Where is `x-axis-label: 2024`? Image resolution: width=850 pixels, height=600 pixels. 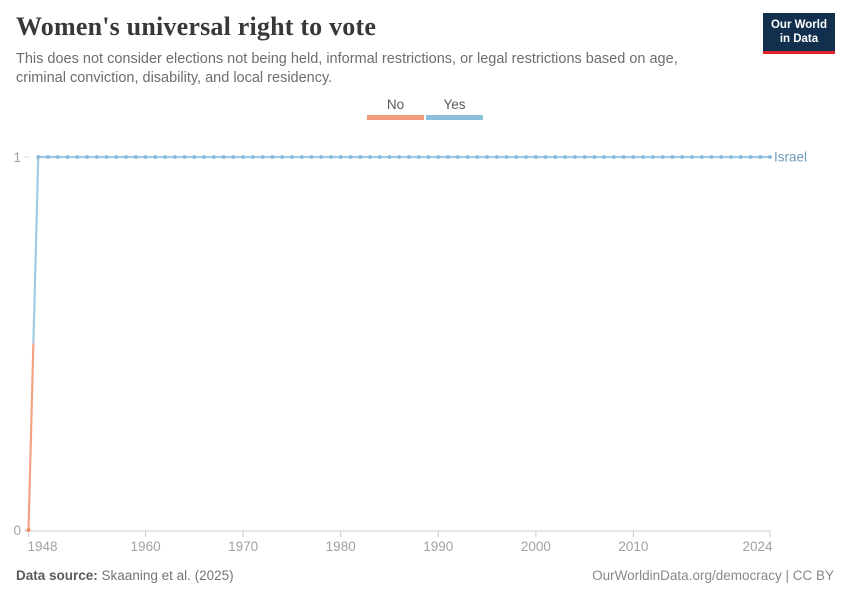
x-axis-label: 2024 is located at coordinates (757, 546).